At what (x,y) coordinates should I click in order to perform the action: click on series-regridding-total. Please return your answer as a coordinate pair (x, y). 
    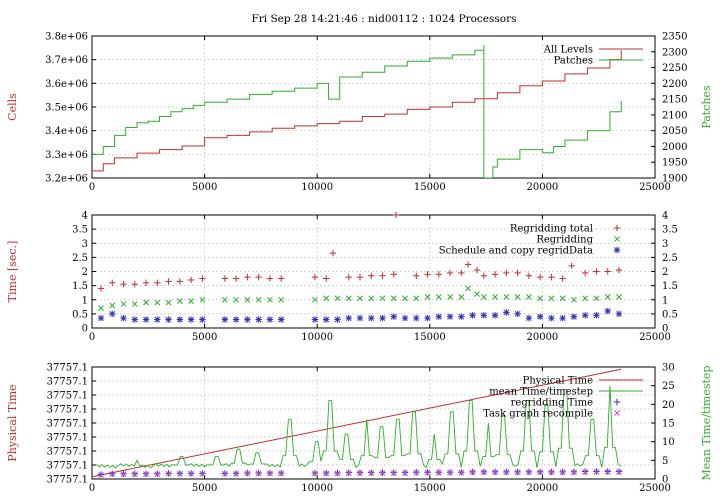
    Looking at the image, I should click on (360, 251).